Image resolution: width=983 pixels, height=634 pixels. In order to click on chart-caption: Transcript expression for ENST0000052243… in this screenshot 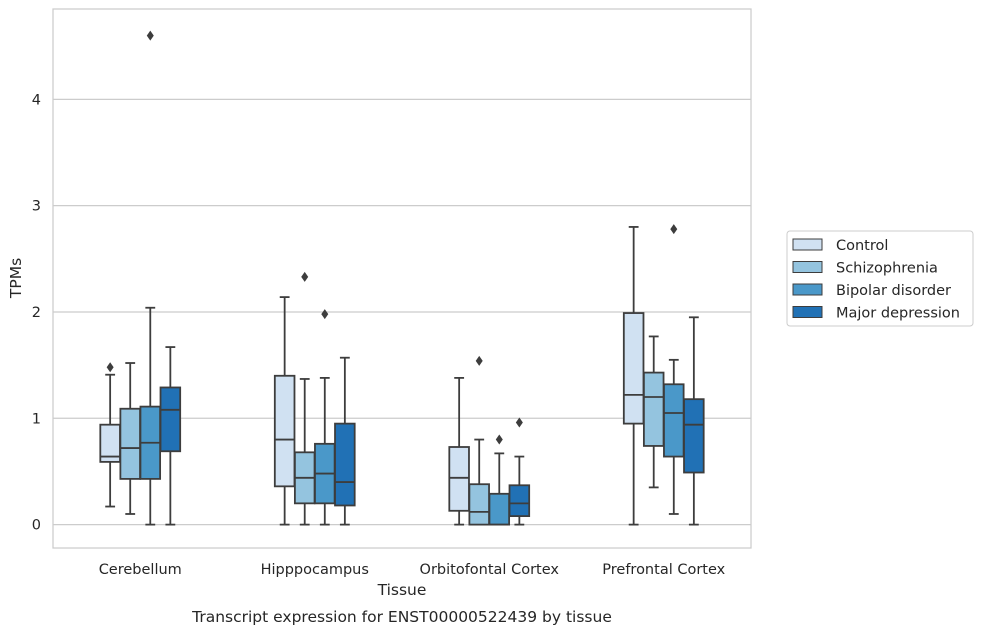, I will do `click(401, 617)`.